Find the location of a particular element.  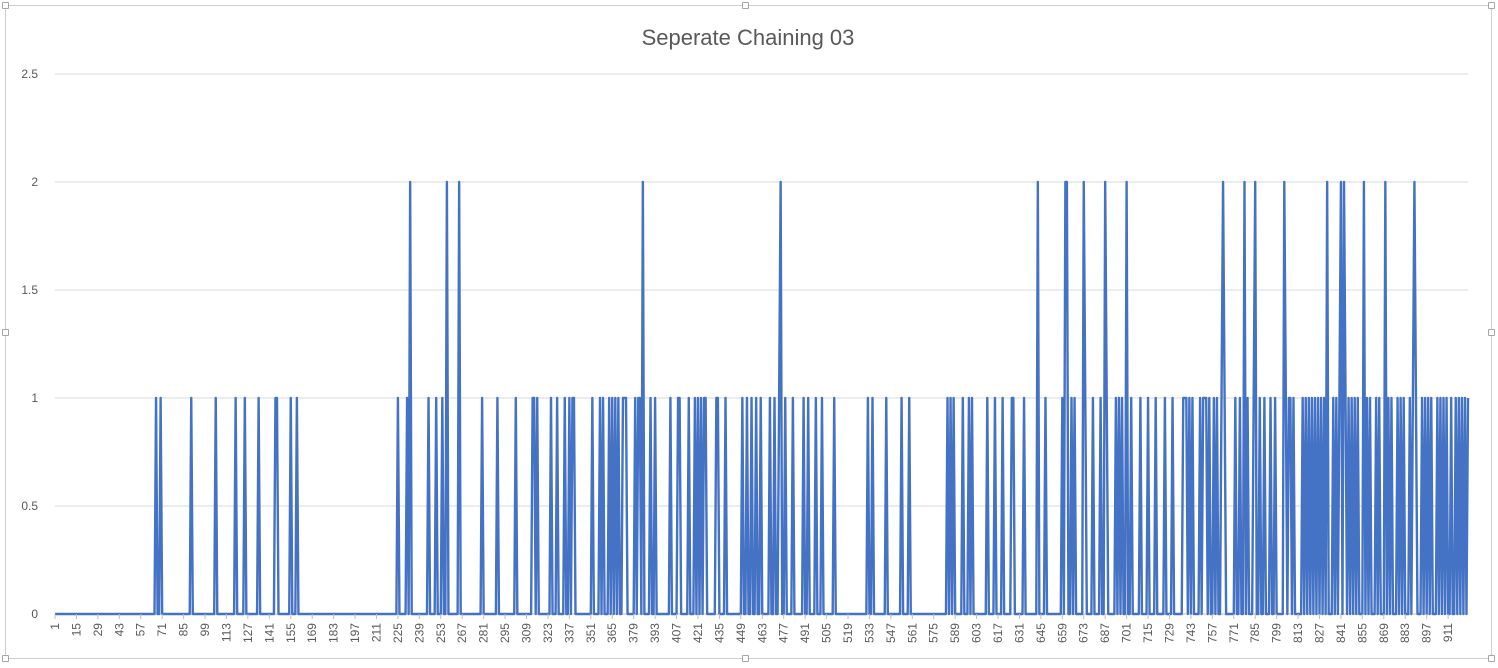

x-tick-label: 659 is located at coordinates (1062, 633).